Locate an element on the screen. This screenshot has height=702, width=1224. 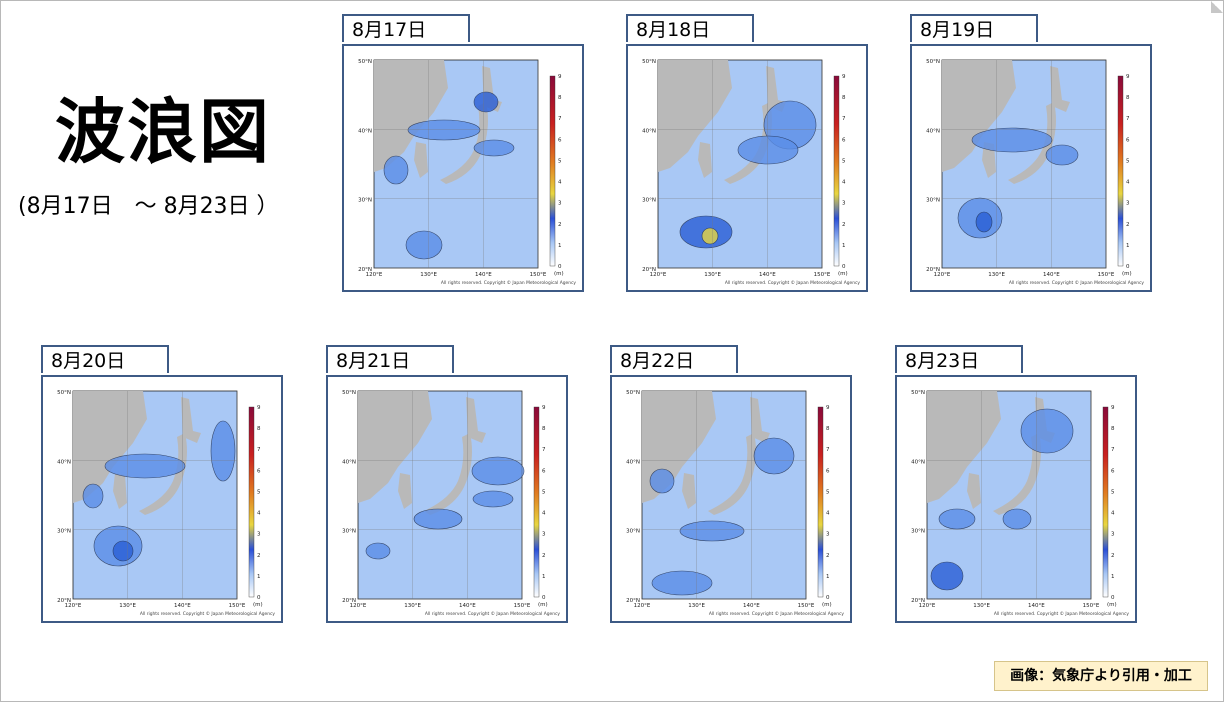
panel-date-label: 8月21日 is located at coordinates (390, 359).